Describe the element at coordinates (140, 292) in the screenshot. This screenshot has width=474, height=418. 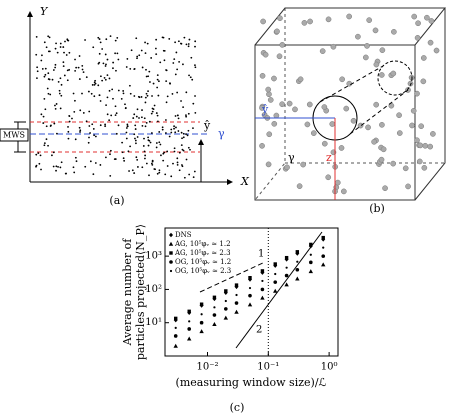
I see `y-axis-label-line: particles projected⟨N_P⟩` at that location.